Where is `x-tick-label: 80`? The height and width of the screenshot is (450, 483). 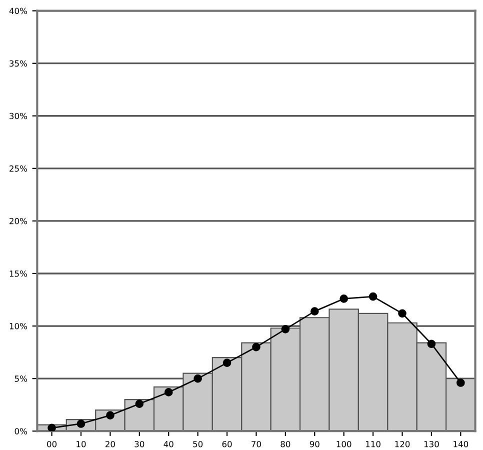
x-tick-label: 80 is located at coordinates (285, 444).